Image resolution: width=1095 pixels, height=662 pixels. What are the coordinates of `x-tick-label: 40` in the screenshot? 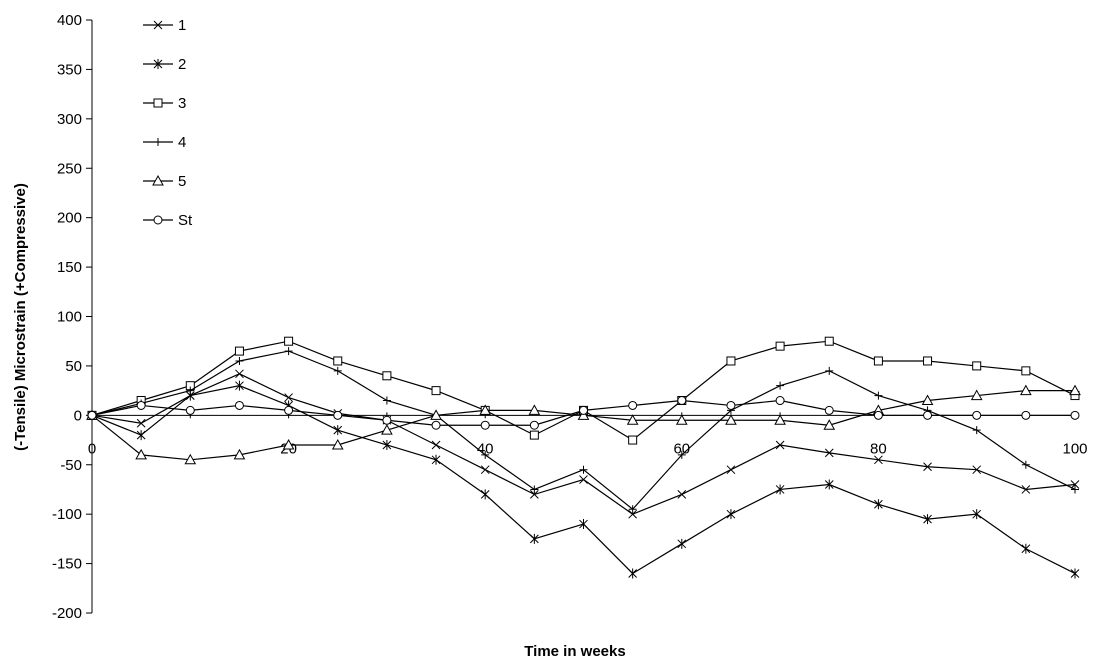 It's located at (485, 448).